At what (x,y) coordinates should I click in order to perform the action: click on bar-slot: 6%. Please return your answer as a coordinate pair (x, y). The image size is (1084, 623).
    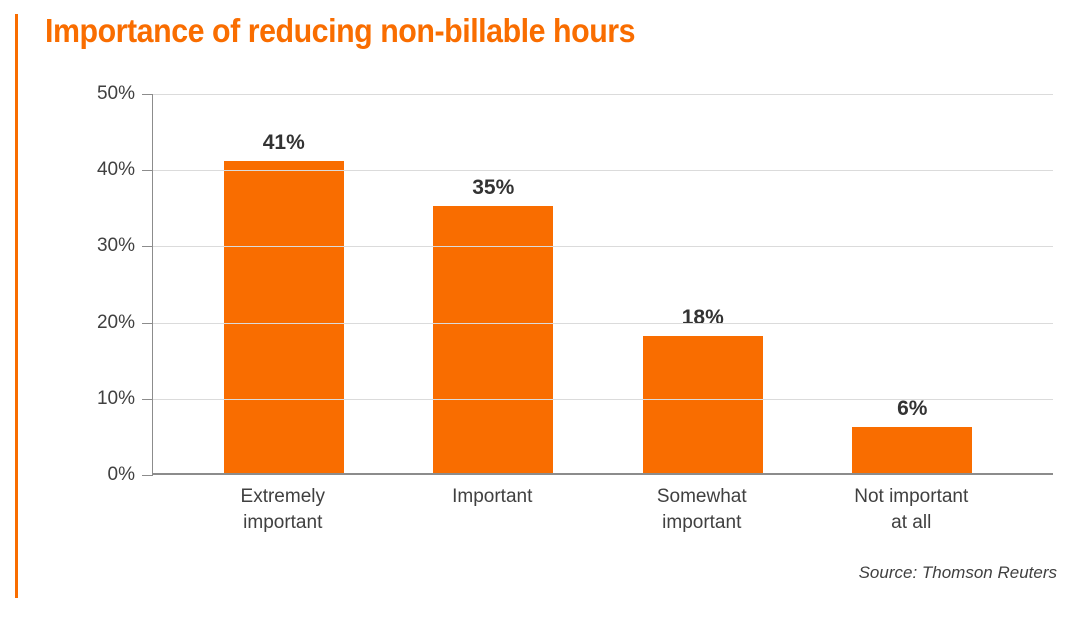
    Looking at the image, I should click on (913, 283).